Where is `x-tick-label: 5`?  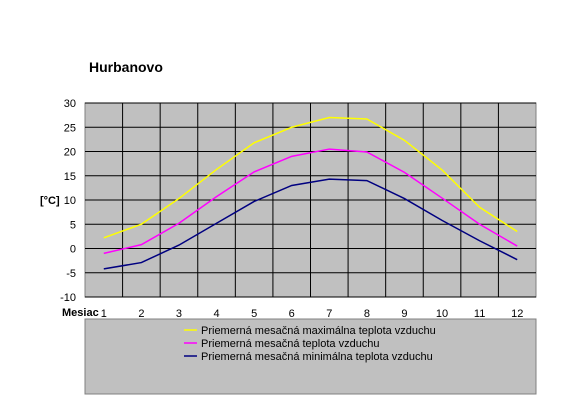
x-tick-label: 5 is located at coordinates (254, 314).